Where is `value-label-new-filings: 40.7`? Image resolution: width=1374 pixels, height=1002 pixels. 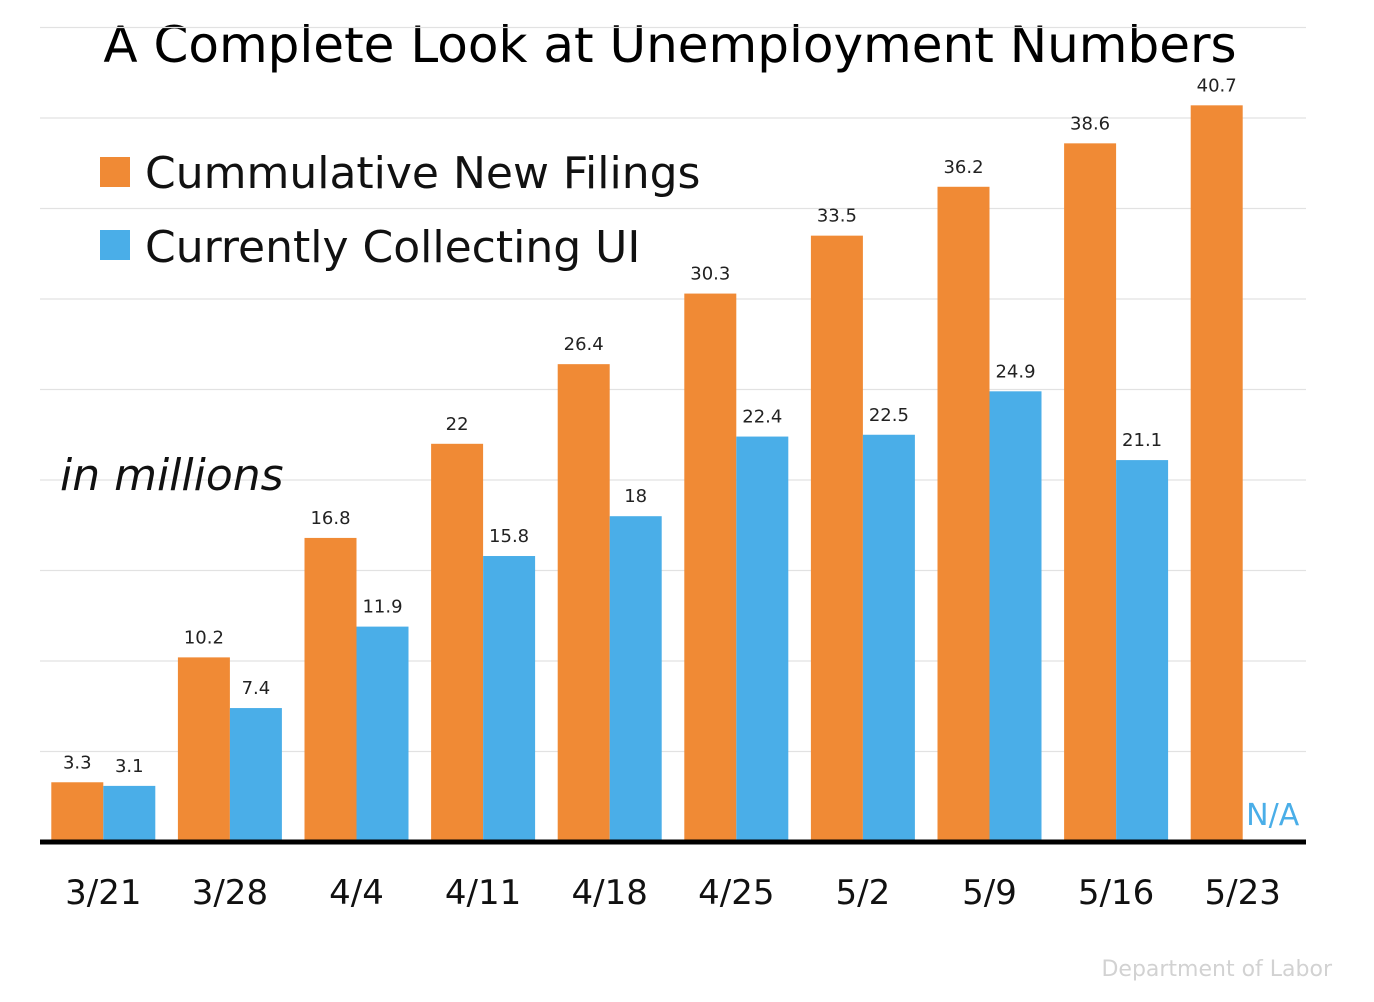
value-label-new-filings: 40.7 is located at coordinates (1217, 85).